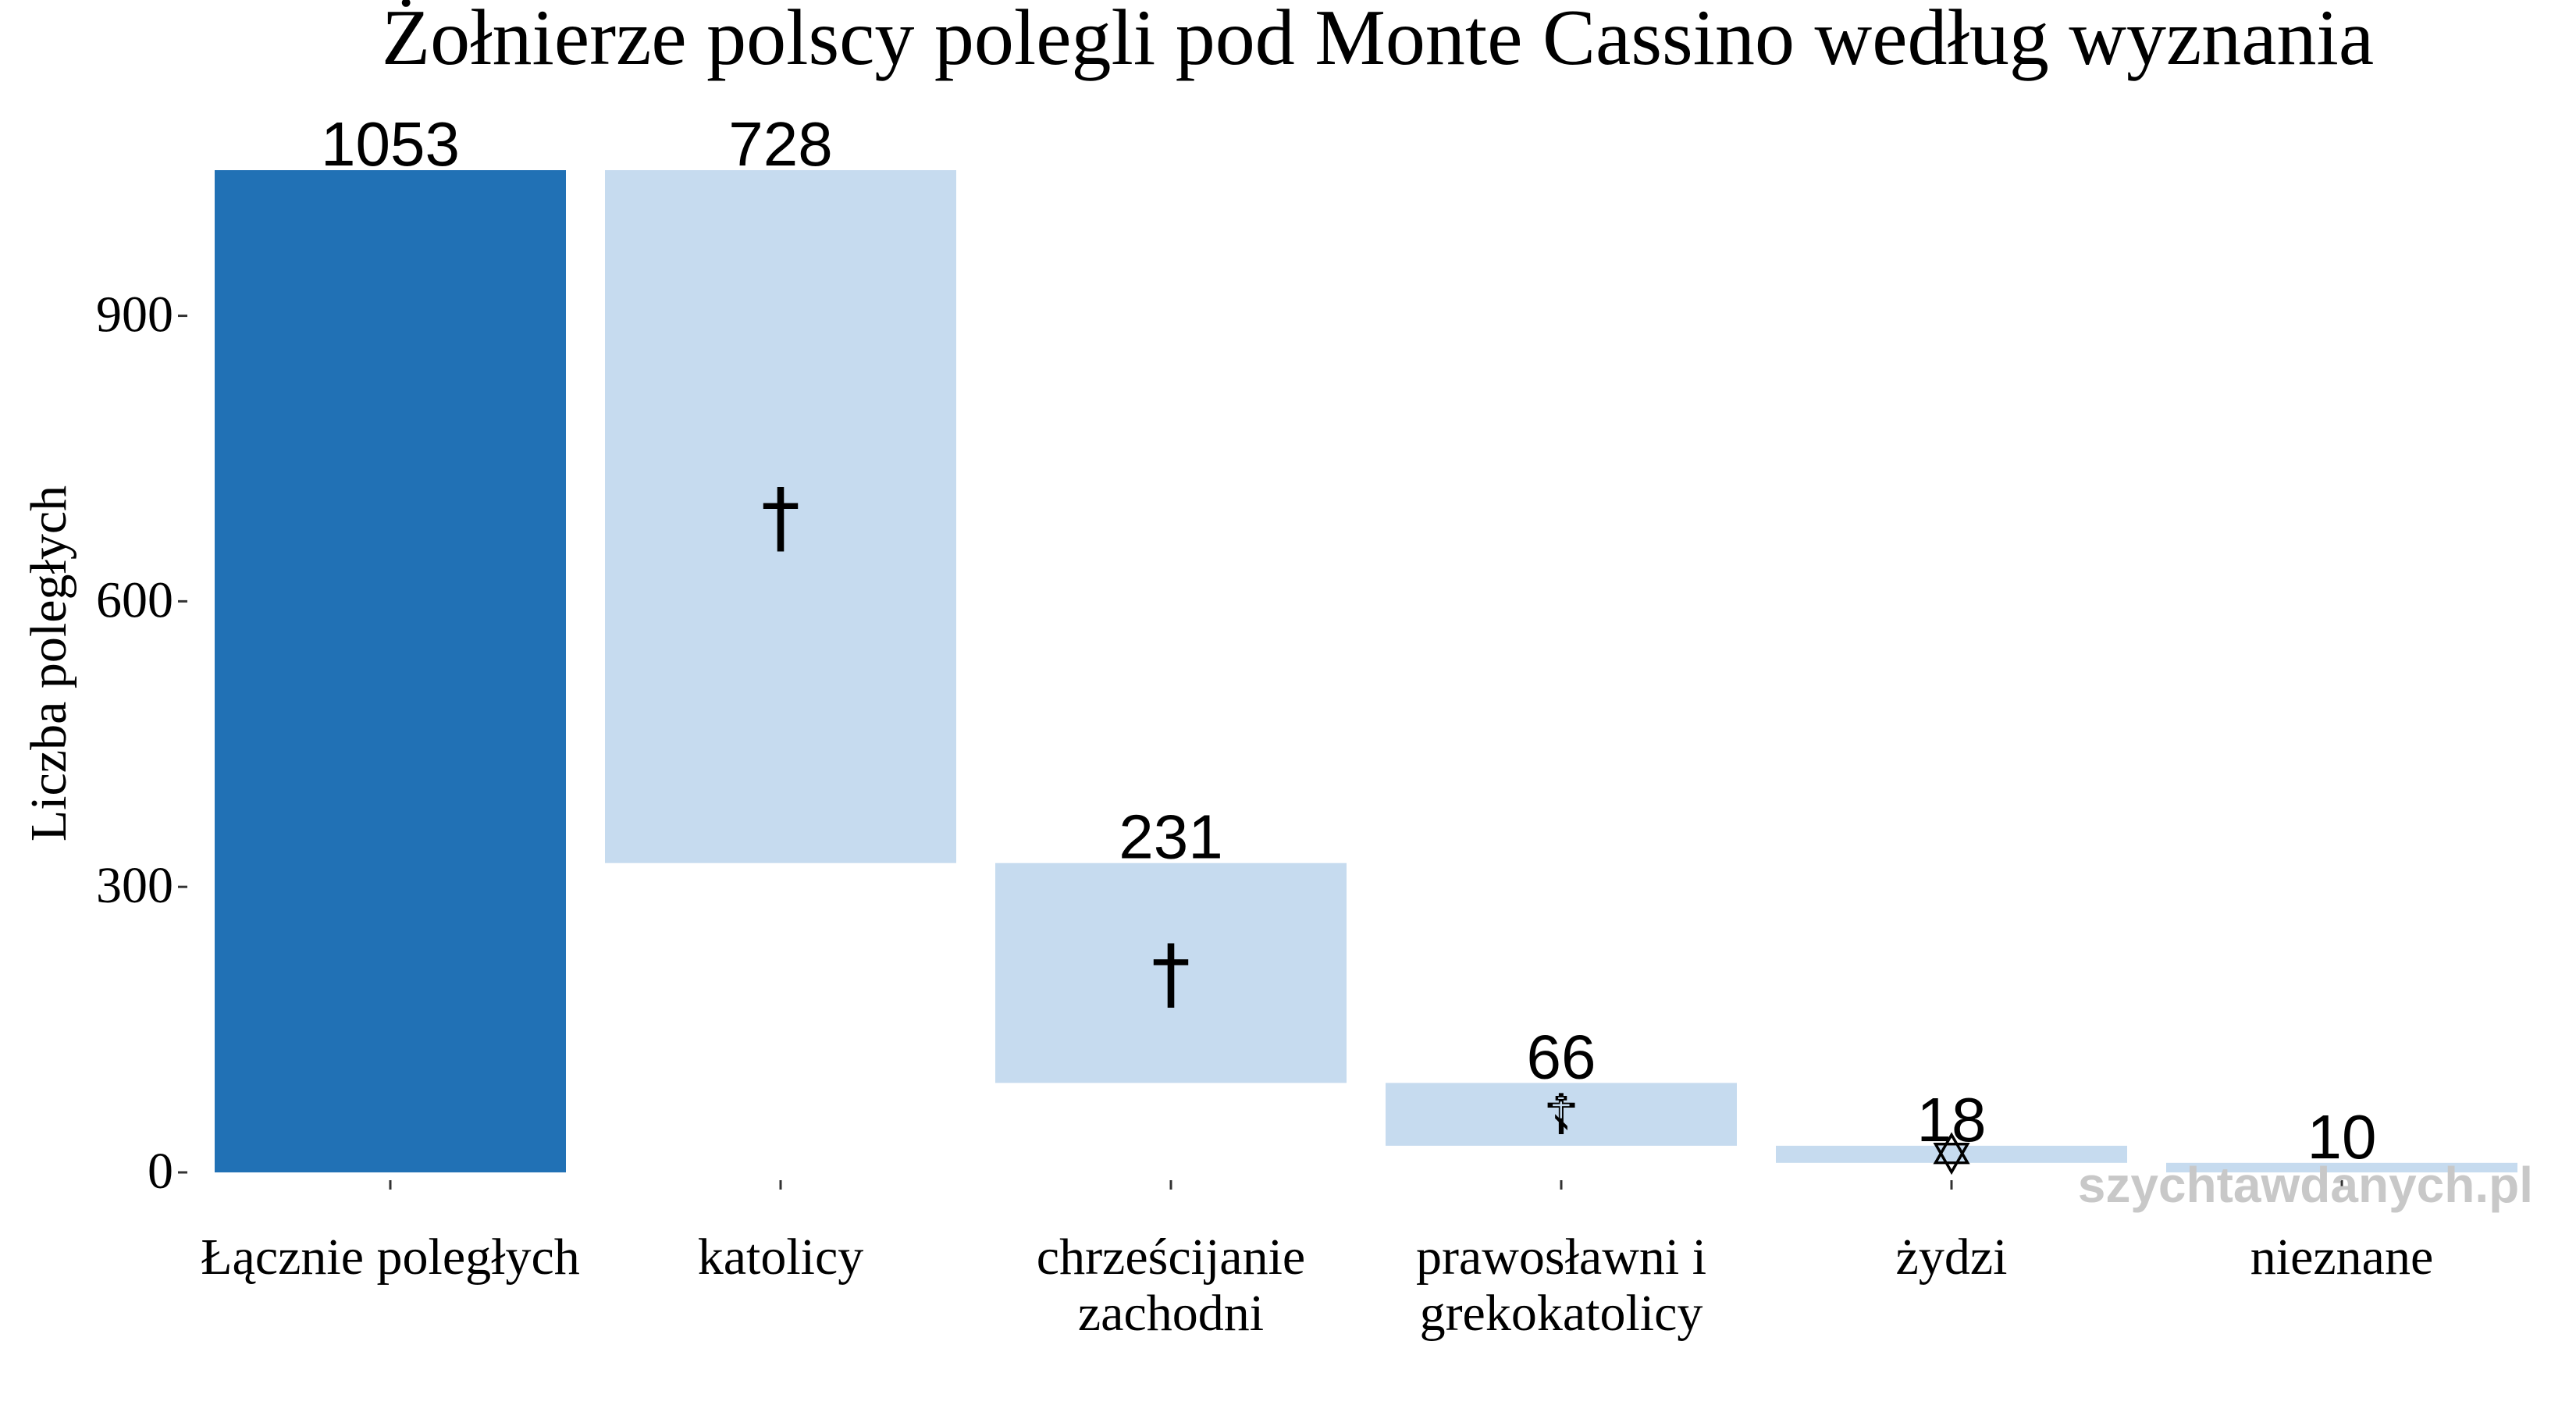  I want to click on y-tick-label: 300, so click(134, 886).